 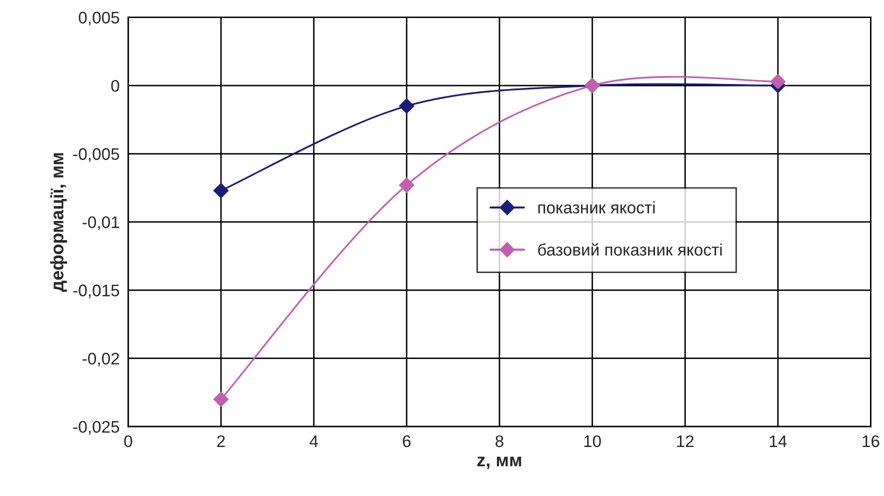 I want to click on y-tick-label: 0,005, so click(x=99, y=19).